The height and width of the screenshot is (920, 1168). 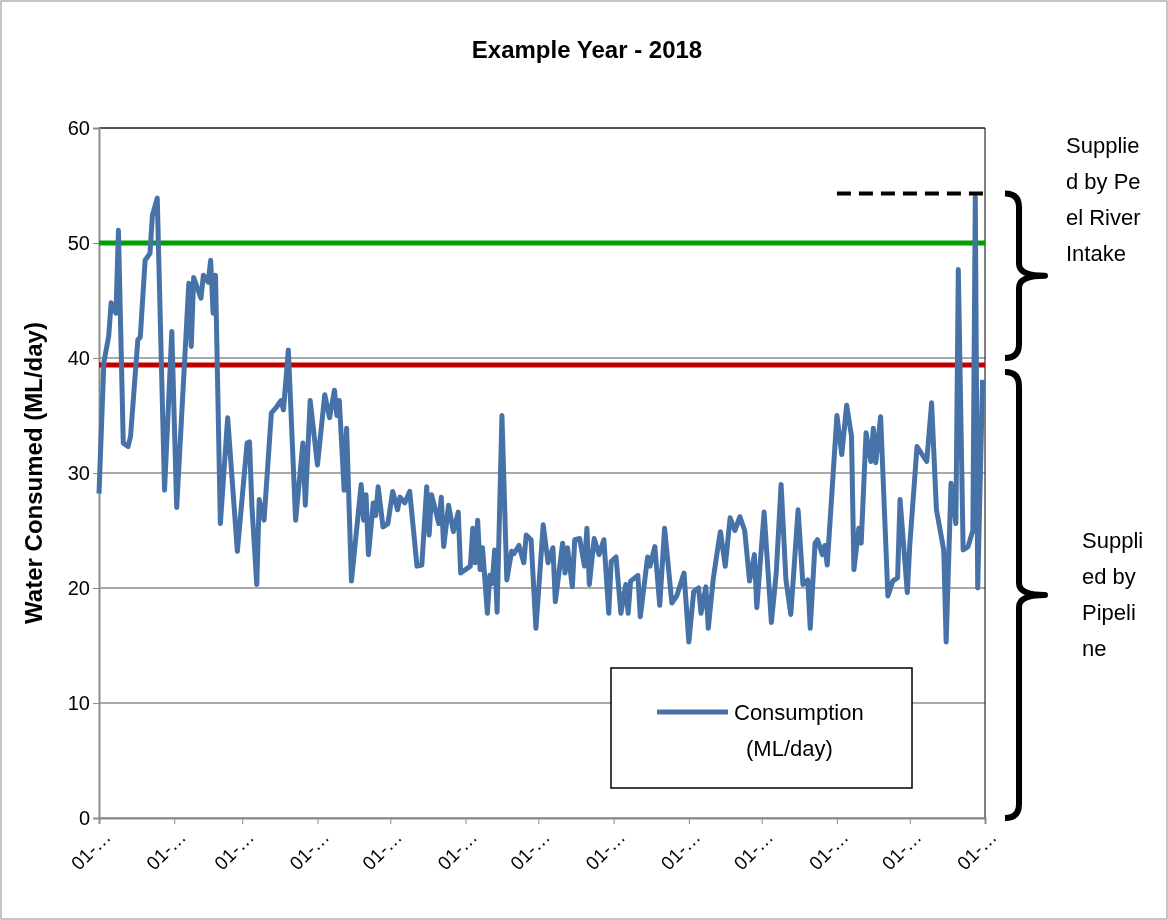 I want to click on chart-title: Example Year - 2018, so click(x=587, y=49).